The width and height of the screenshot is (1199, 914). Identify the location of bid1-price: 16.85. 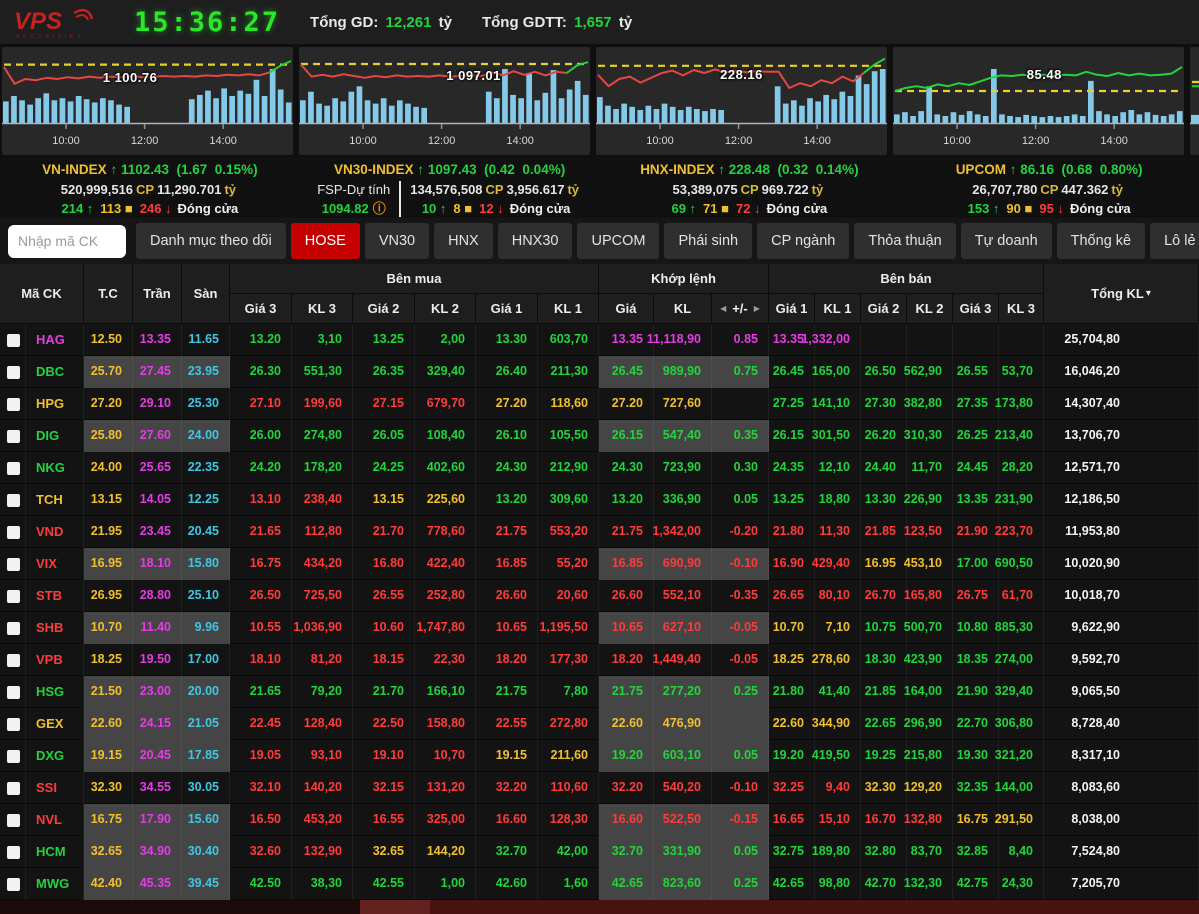
(507, 564).